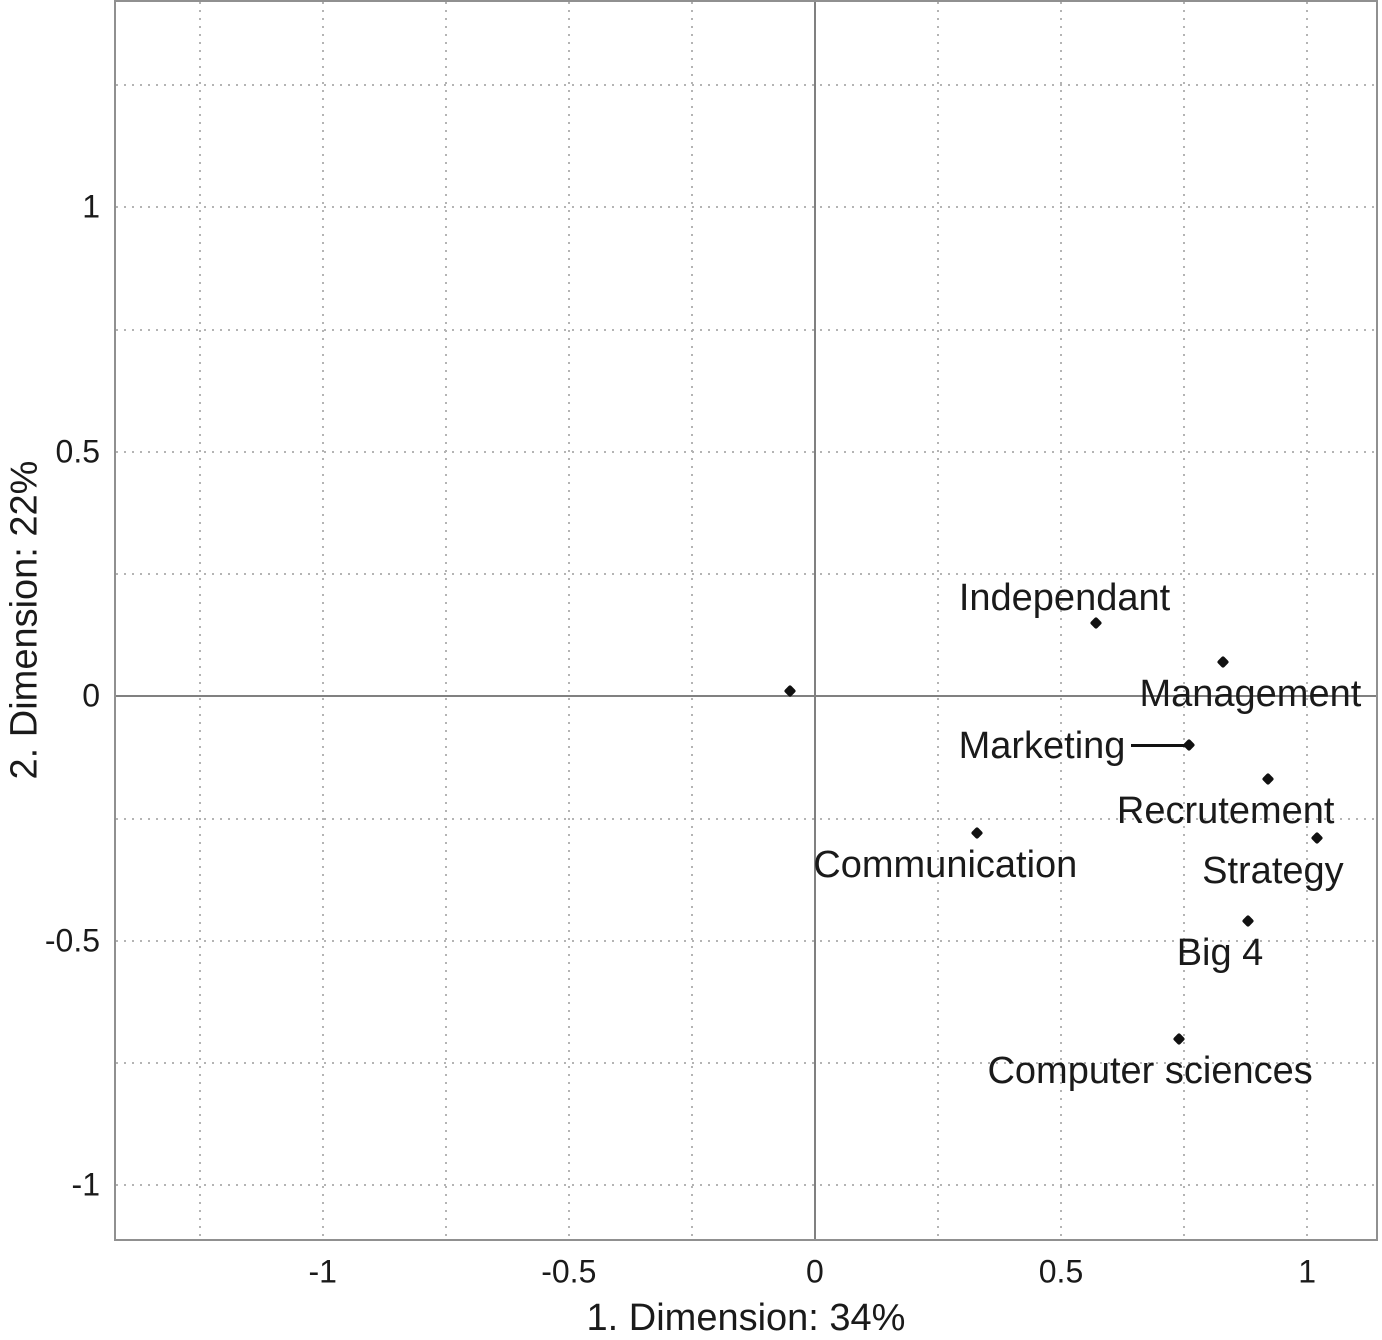 The image size is (1382, 1340). I want to click on zero-axis-vertical, so click(814, 620).